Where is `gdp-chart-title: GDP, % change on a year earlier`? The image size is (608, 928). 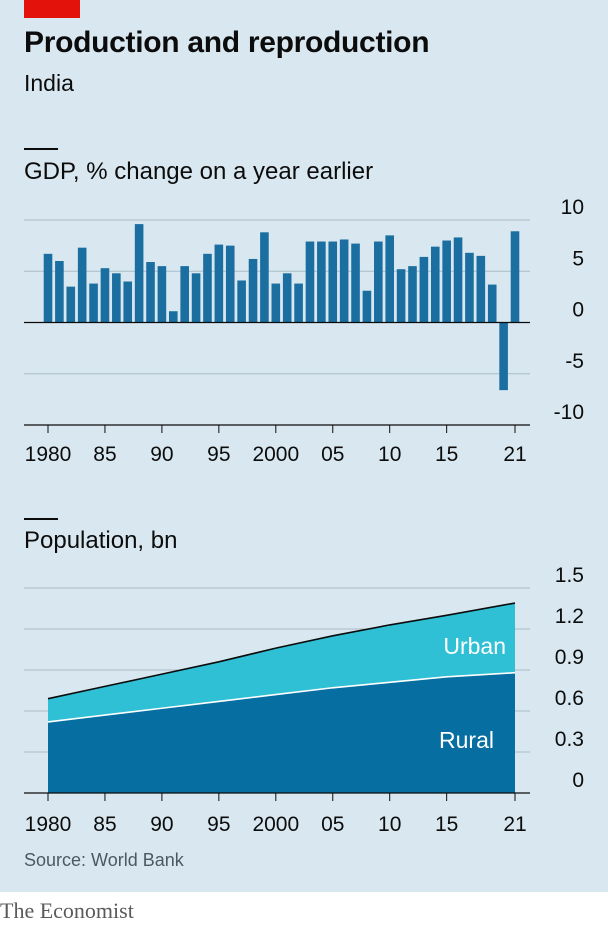 gdp-chart-title: GDP, % change on a year earlier is located at coordinates (199, 171).